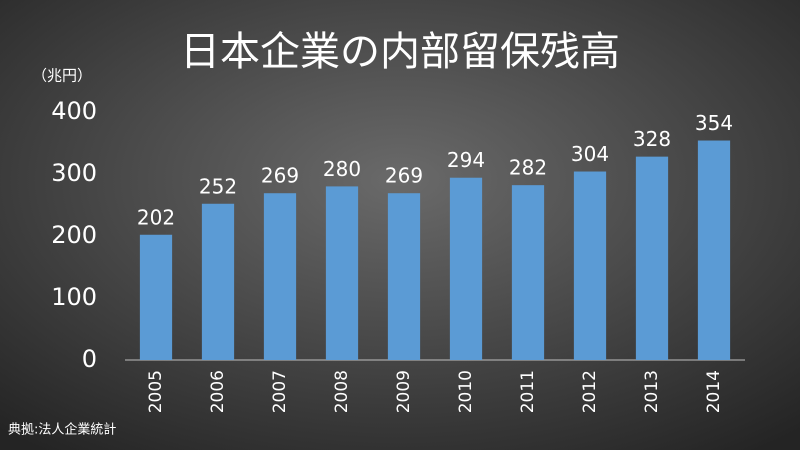  I want to click on x-tick-label: 2006, so click(218, 391).